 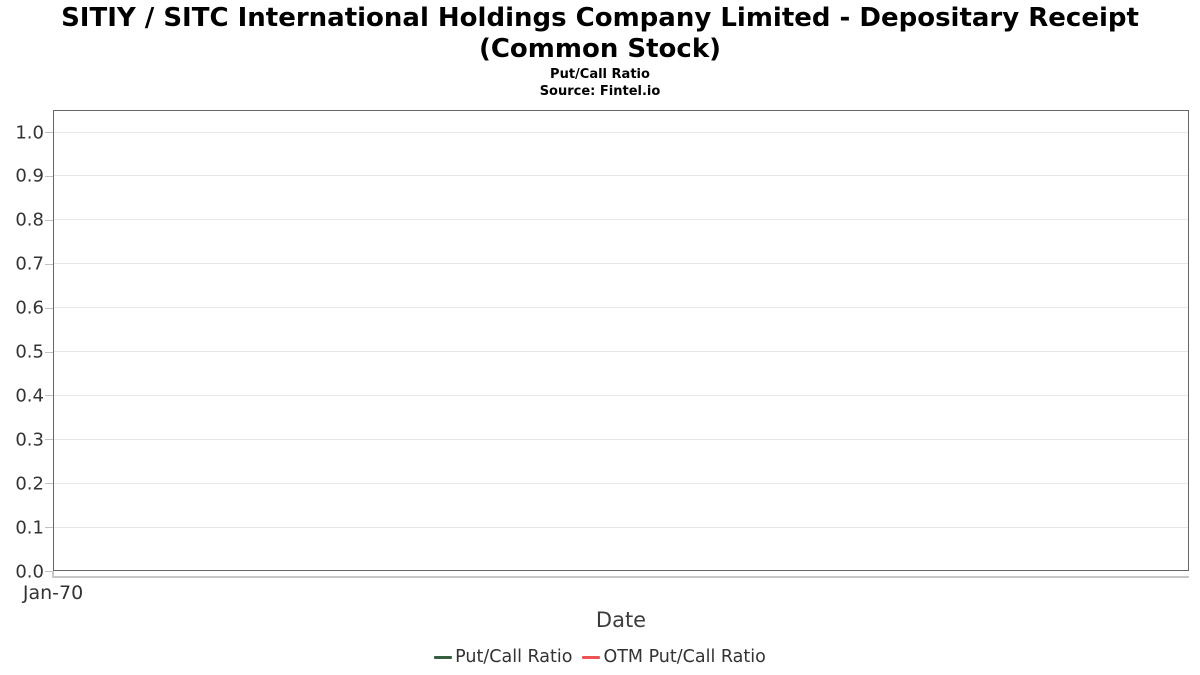 I want to click on chart-legend: Put/Call Ratio OTM Put/Call Ratio, so click(x=600, y=657).